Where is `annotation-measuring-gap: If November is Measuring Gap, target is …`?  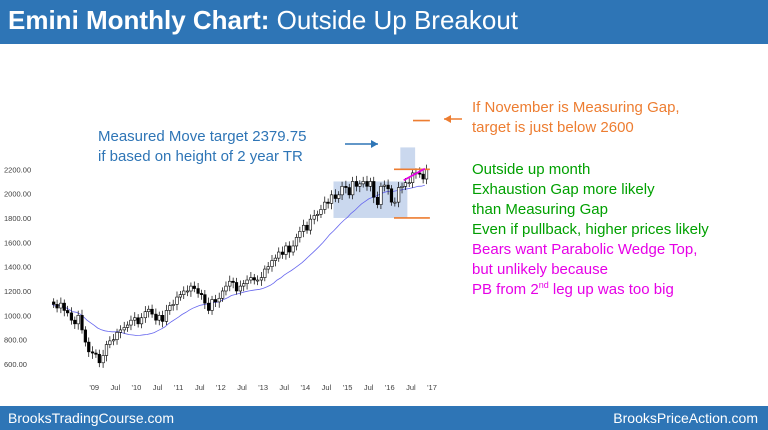
annotation-measuring-gap: If November is Measuring Gap, target is … is located at coordinates (576, 118).